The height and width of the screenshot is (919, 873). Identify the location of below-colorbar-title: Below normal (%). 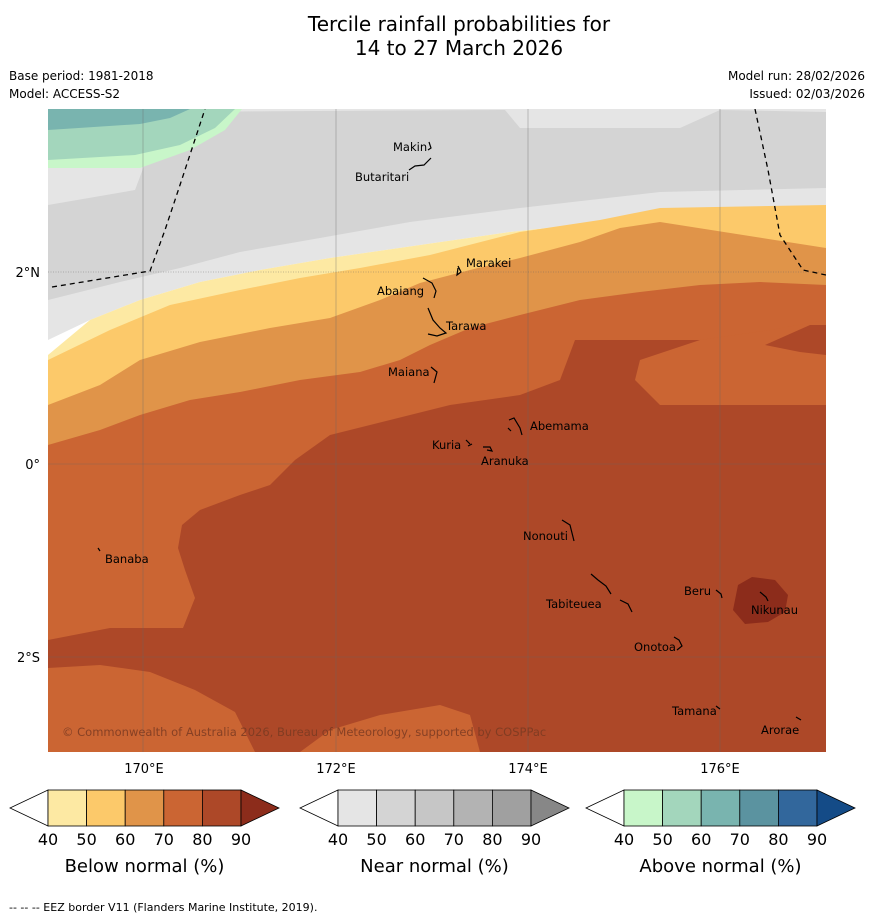
(145, 866).